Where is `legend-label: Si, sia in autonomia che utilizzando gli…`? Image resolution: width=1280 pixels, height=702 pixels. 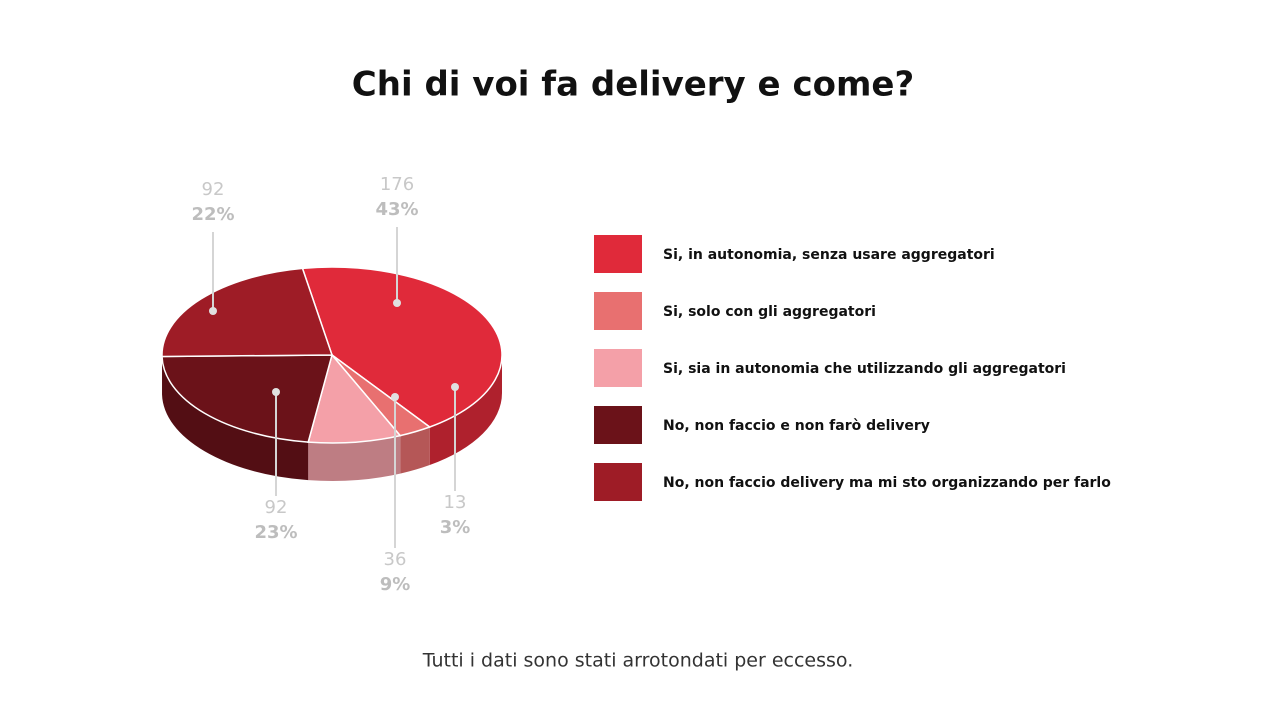 legend-label: Si, sia in autonomia che utilizzando gli… is located at coordinates (864, 369).